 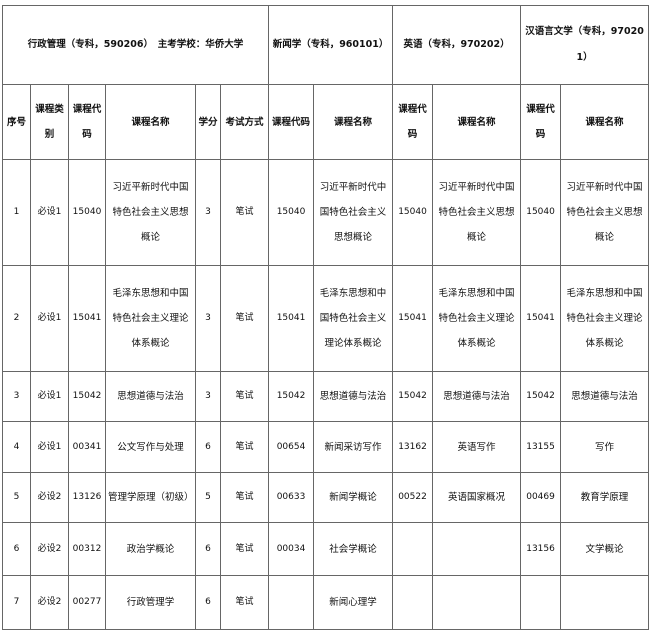 What do you see at coordinates (605, 549) in the screenshot?
I see `course-name-cell: 文学概论` at bounding box center [605, 549].